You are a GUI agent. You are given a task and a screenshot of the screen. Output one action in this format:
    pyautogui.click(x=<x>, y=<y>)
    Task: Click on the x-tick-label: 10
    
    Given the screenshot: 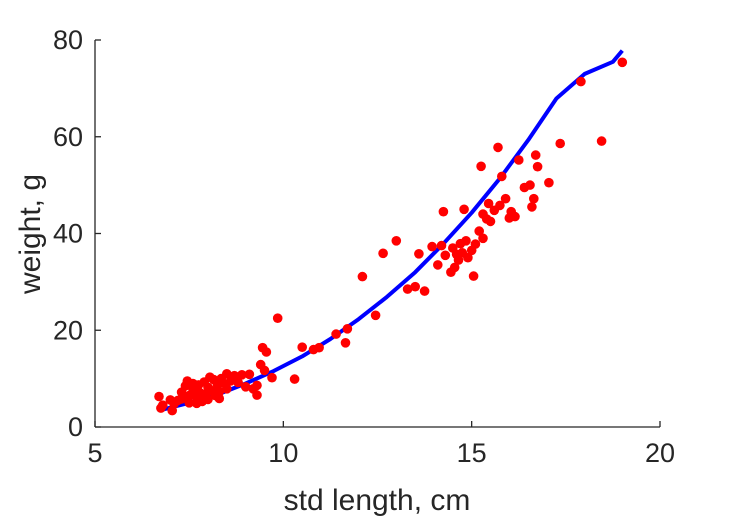 What is the action you would take?
    pyautogui.click(x=283, y=453)
    